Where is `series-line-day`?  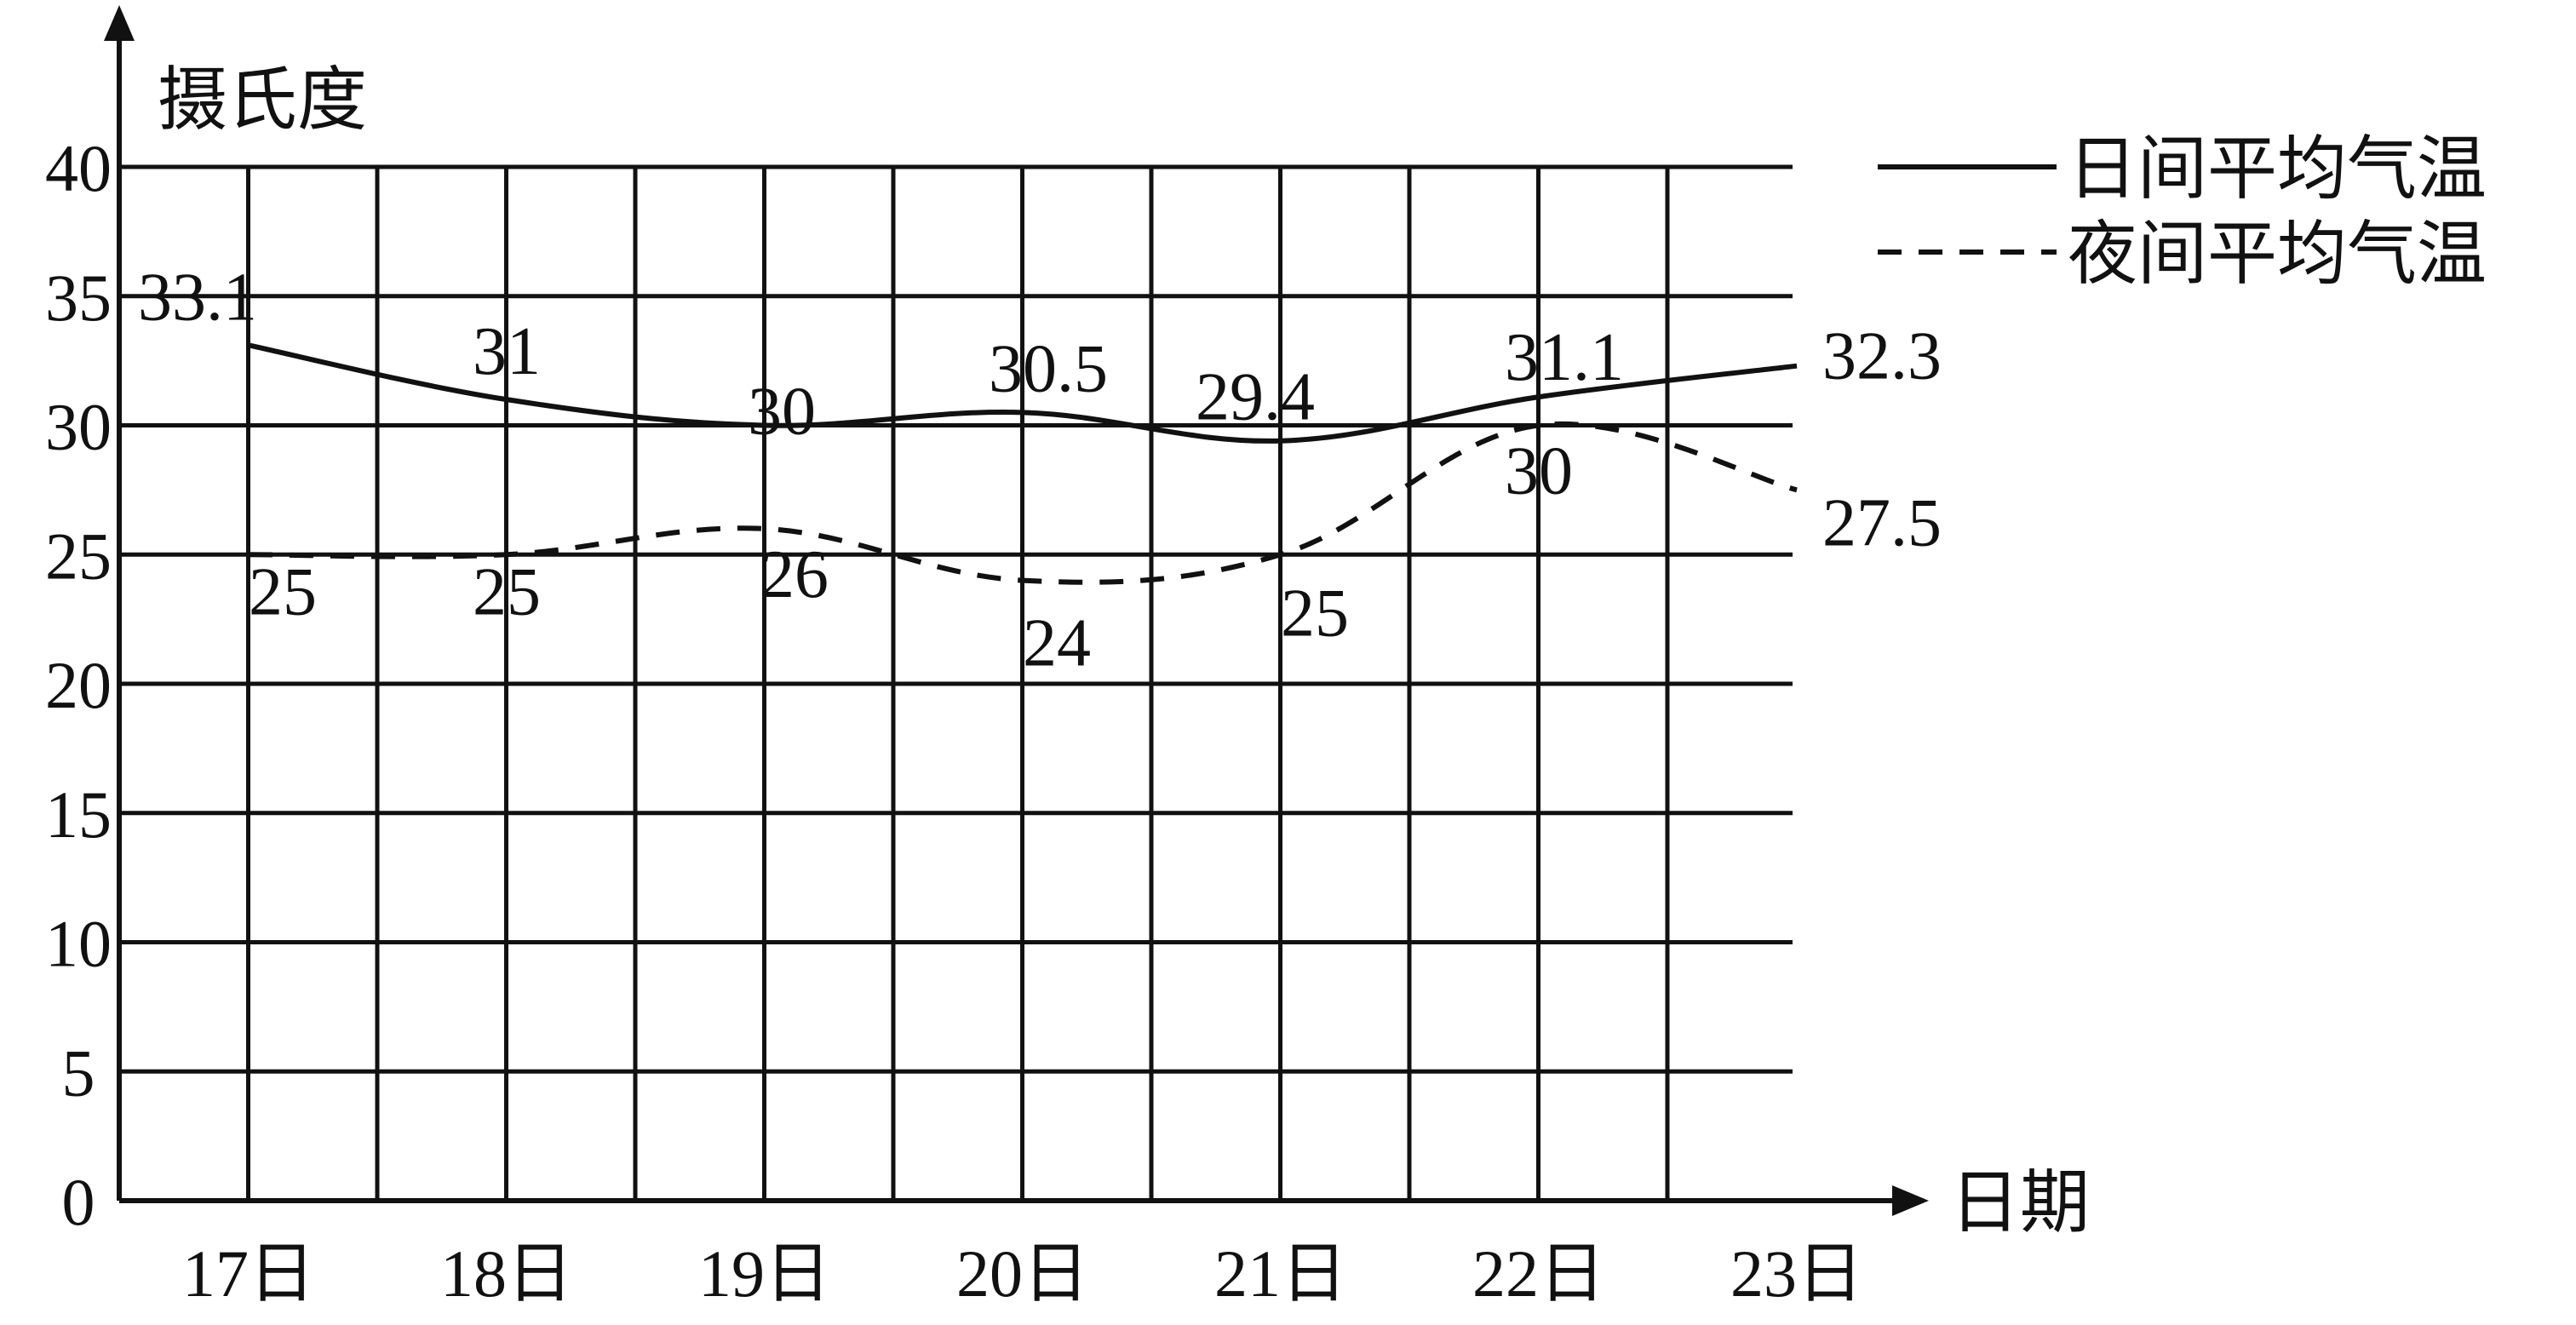
series-line-day is located at coordinates (1023, 393).